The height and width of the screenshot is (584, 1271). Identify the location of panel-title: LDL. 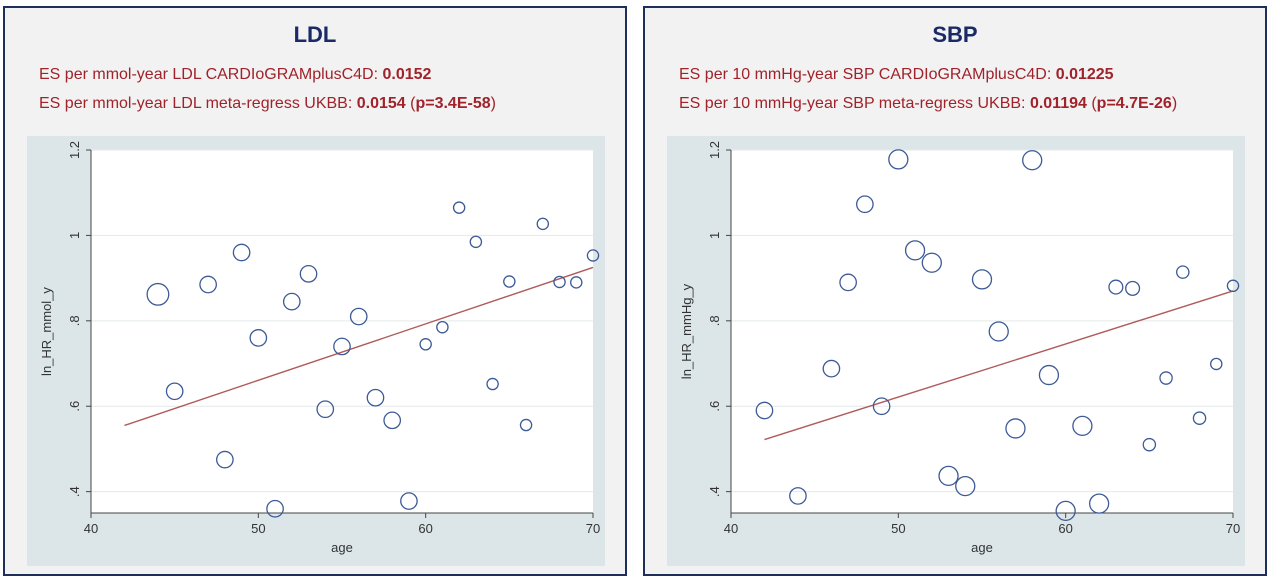
(315, 34).